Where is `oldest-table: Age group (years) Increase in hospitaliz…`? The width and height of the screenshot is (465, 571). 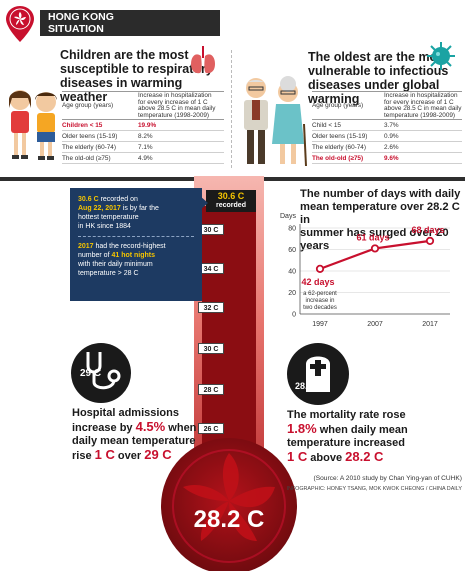
oldest-table: Age group (years) Increase in hospitaliz… is located at coordinates (387, 127).